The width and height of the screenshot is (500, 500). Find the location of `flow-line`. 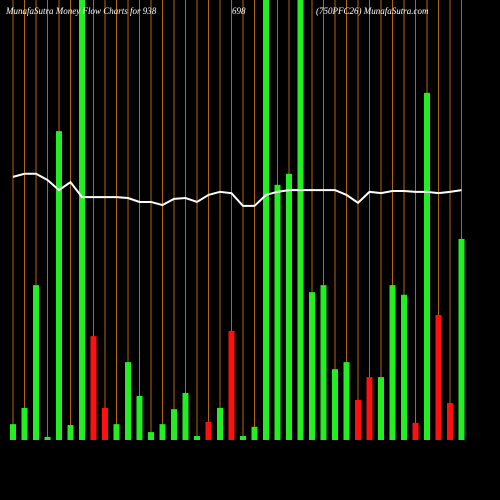

flow-line is located at coordinates (237, 189).